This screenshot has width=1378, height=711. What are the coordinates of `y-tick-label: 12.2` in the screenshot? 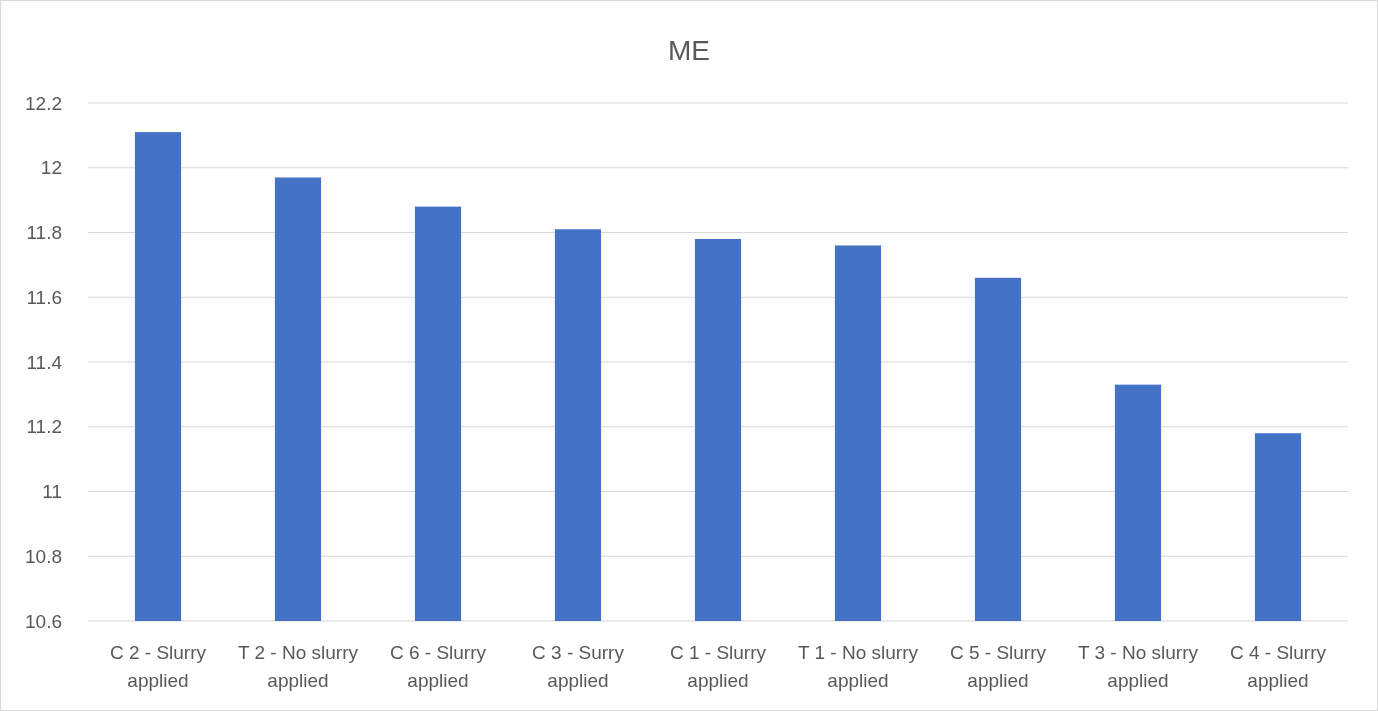 It's located at (43, 103).